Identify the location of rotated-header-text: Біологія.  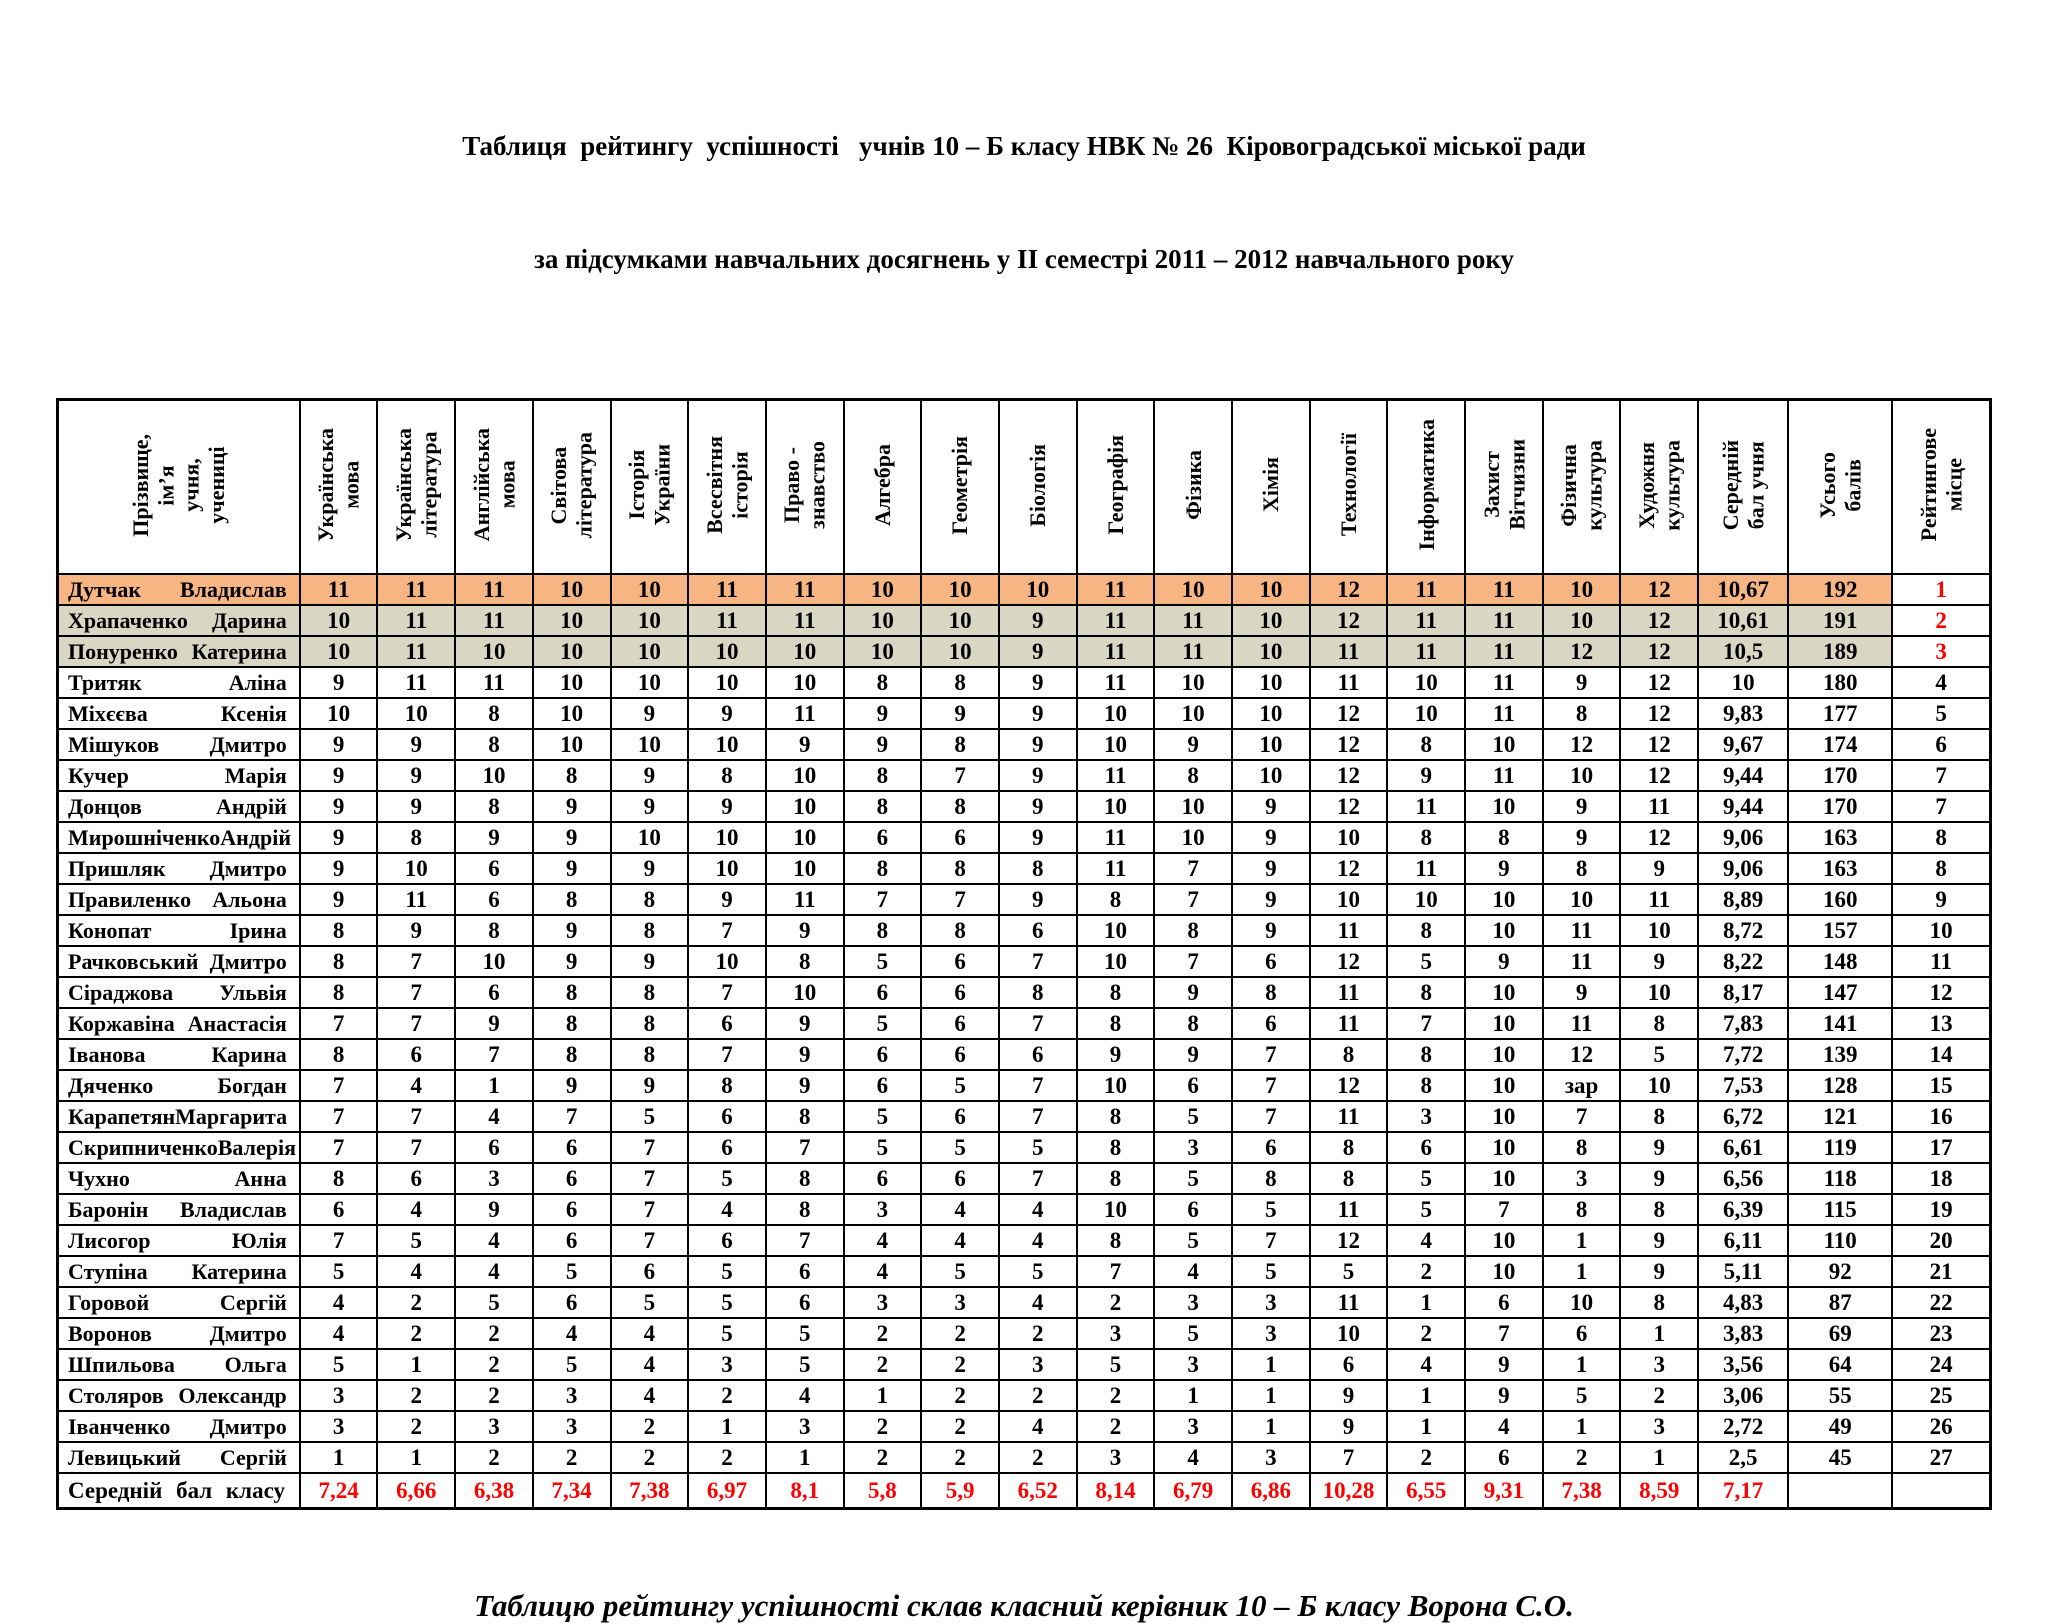
(1038, 485).